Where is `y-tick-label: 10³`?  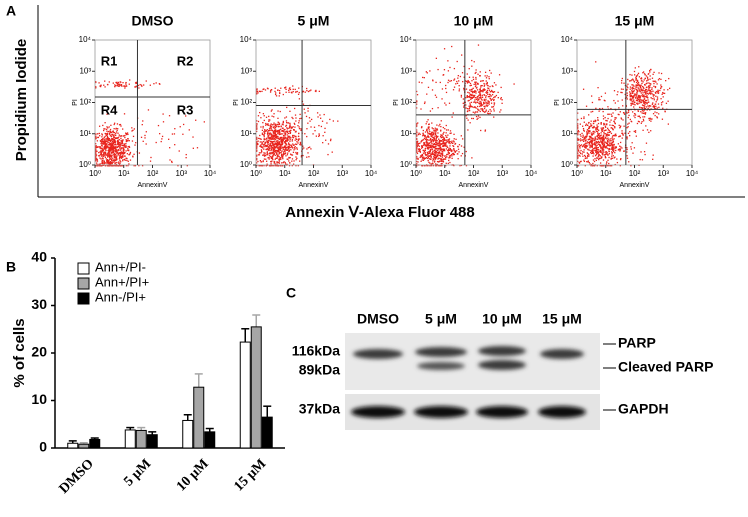 y-tick-label: 10³ is located at coordinates (246, 70).